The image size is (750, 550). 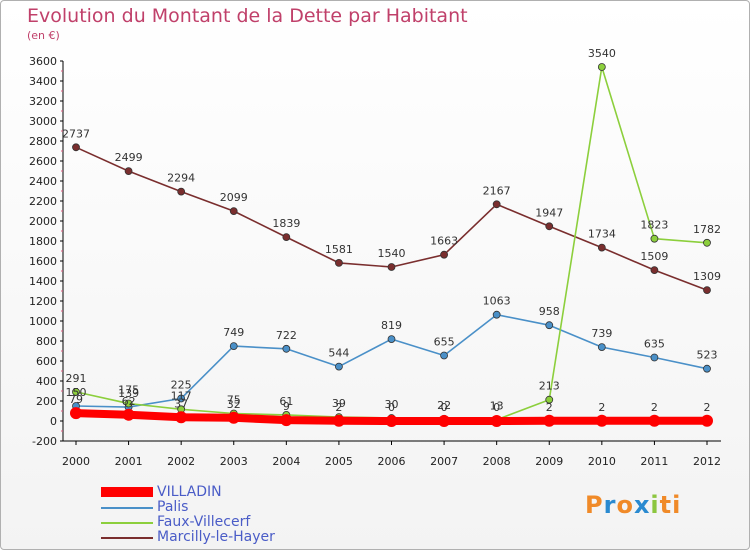 What do you see at coordinates (444, 241) in the screenshot?
I see `data-label-marcilly-le-hayer: 1663` at bounding box center [444, 241].